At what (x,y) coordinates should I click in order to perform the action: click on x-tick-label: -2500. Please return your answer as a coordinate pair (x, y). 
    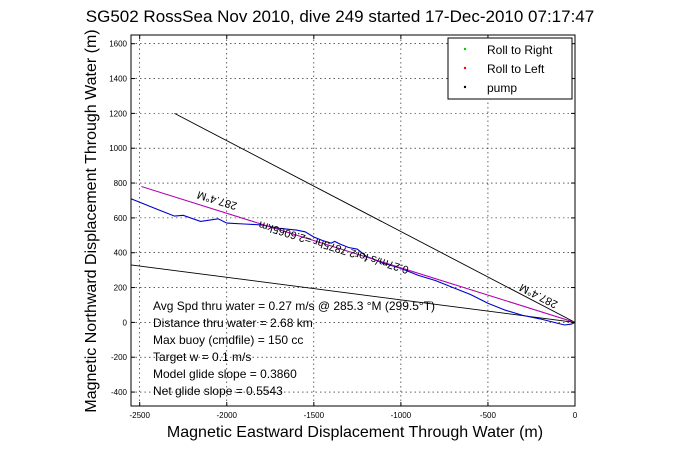
    Looking at the image, I should click on (139, 415).